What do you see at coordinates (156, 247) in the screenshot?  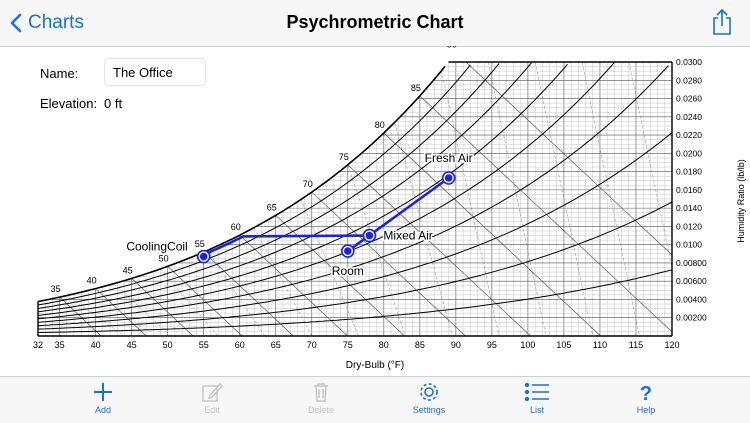 I see `state-point-label: CoolingCoil` at bounding box center [156, 247].